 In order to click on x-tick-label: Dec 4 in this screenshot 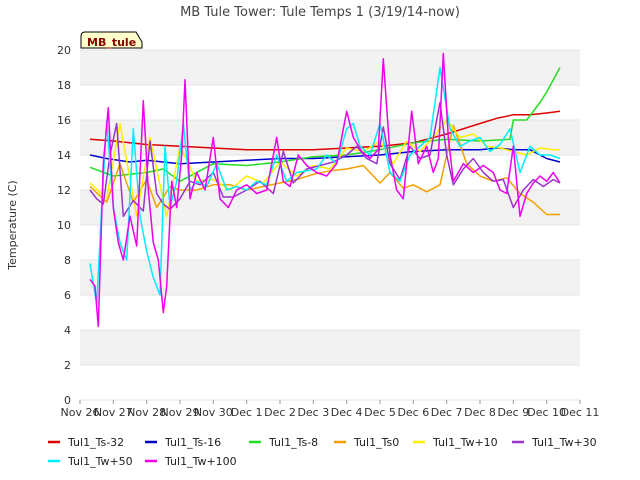, I will do `click(347, 412)`.